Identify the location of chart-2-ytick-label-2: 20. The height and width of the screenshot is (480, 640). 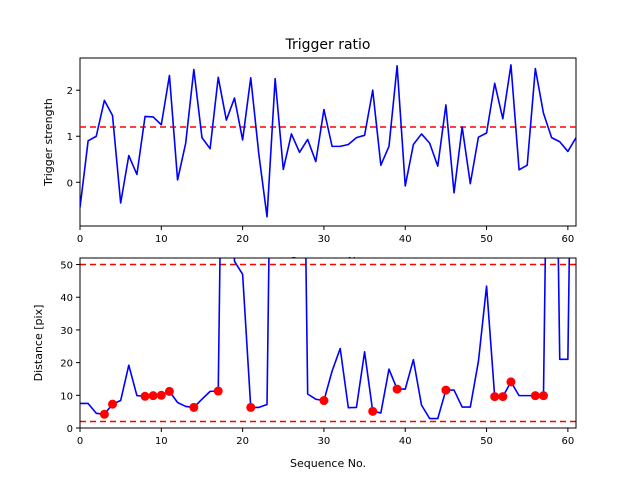
(66, 364).